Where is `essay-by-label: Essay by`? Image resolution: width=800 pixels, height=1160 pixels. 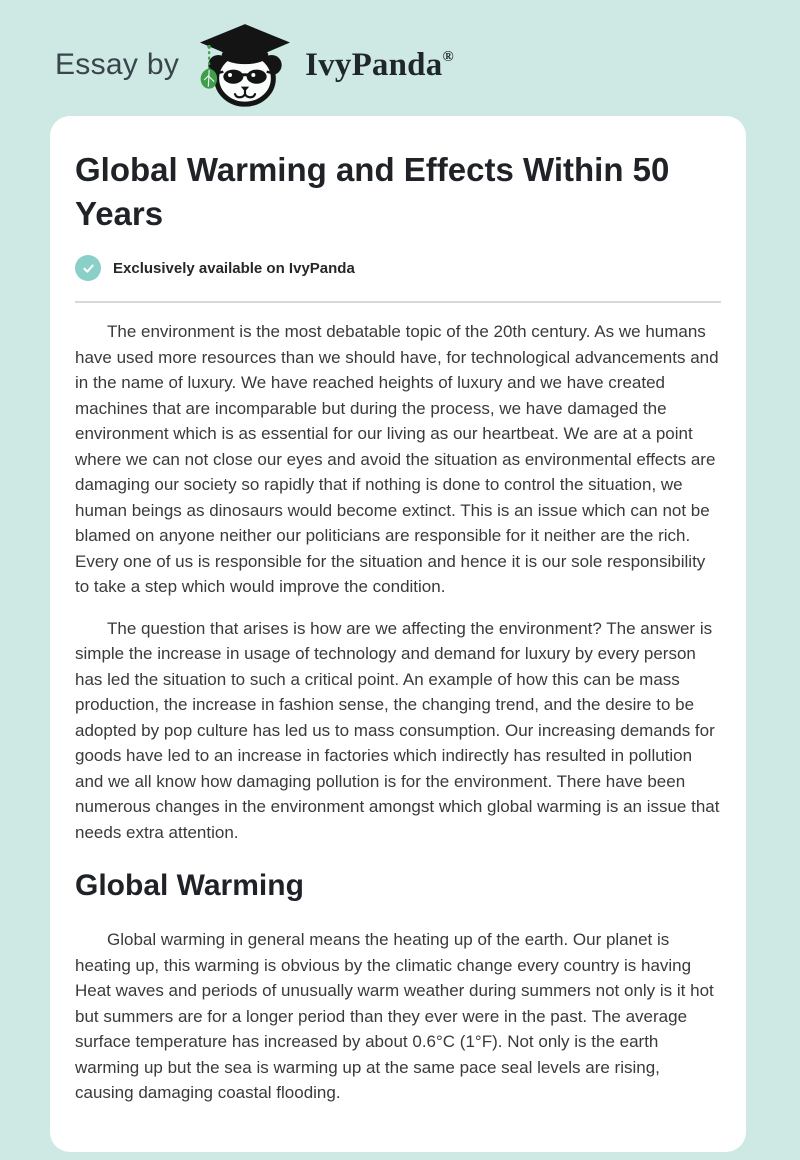
essay-by-label: Essay by is located at coordinates (117, 64).